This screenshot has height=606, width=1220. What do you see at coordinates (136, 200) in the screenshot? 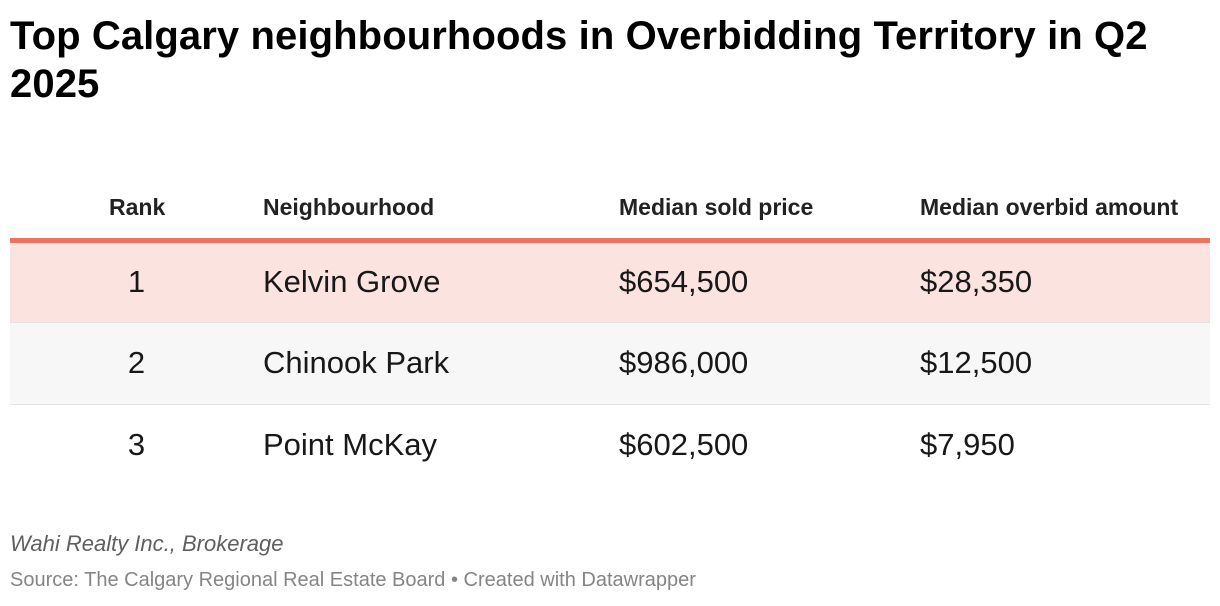
I see `column-header-rank: Rank` at bounding box center [136, 200].